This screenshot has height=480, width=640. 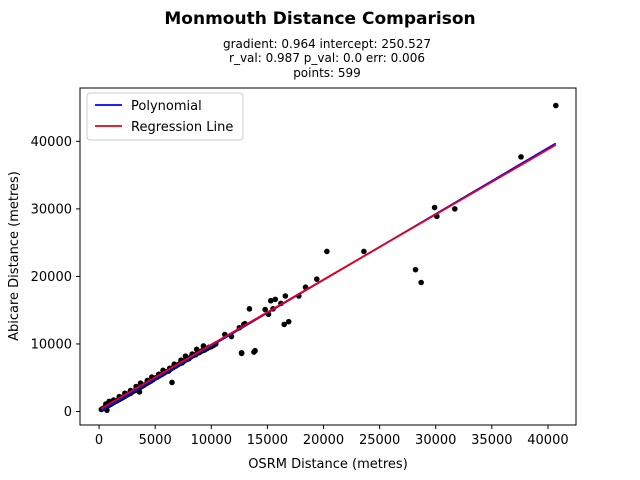 I want to click on x-axis-ticks: 0 5000 10000 15000 20000 25000 30000 35000 40000, so click(x=332, y=436).